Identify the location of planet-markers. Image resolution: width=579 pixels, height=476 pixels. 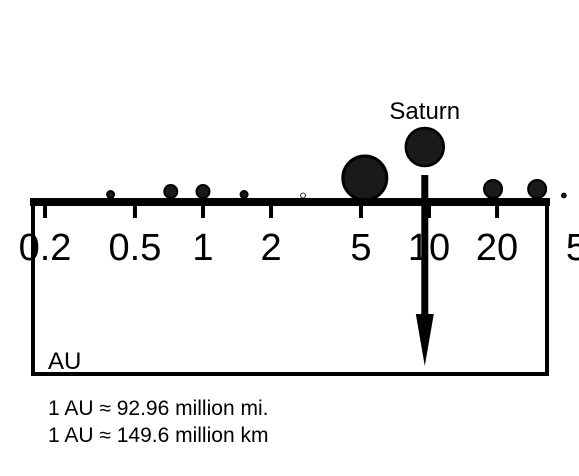
(336, 178).